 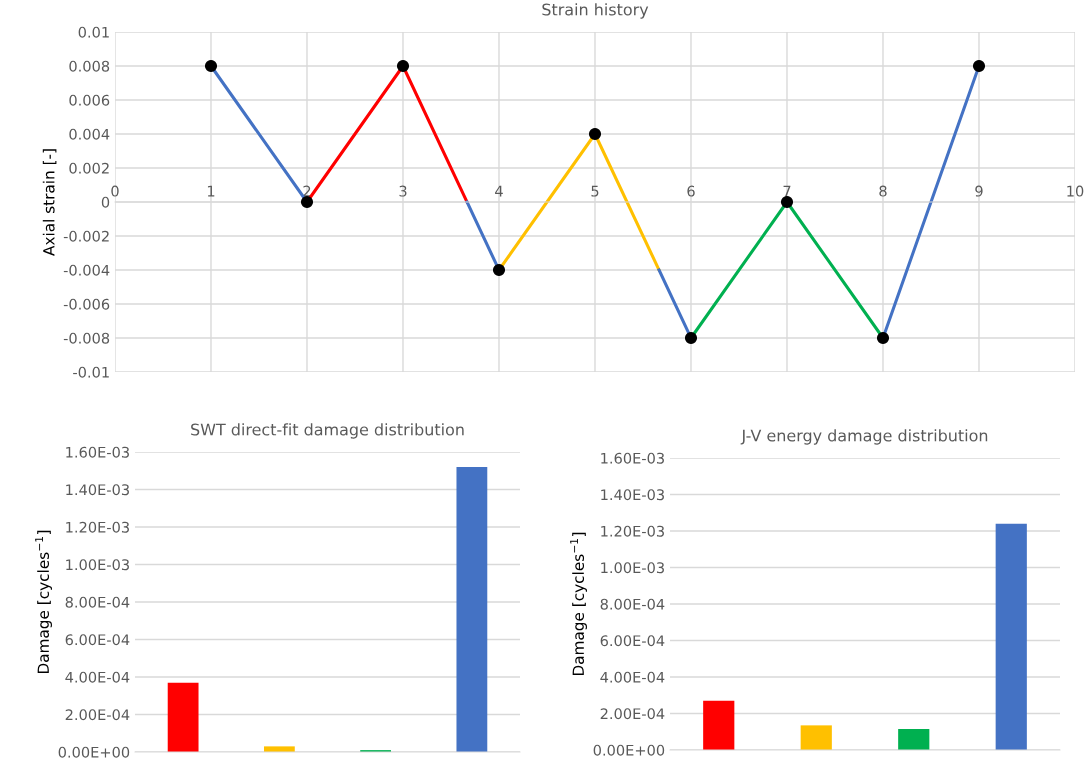 I want to click on x-tick-label: 8, so click(x=883, y=191).